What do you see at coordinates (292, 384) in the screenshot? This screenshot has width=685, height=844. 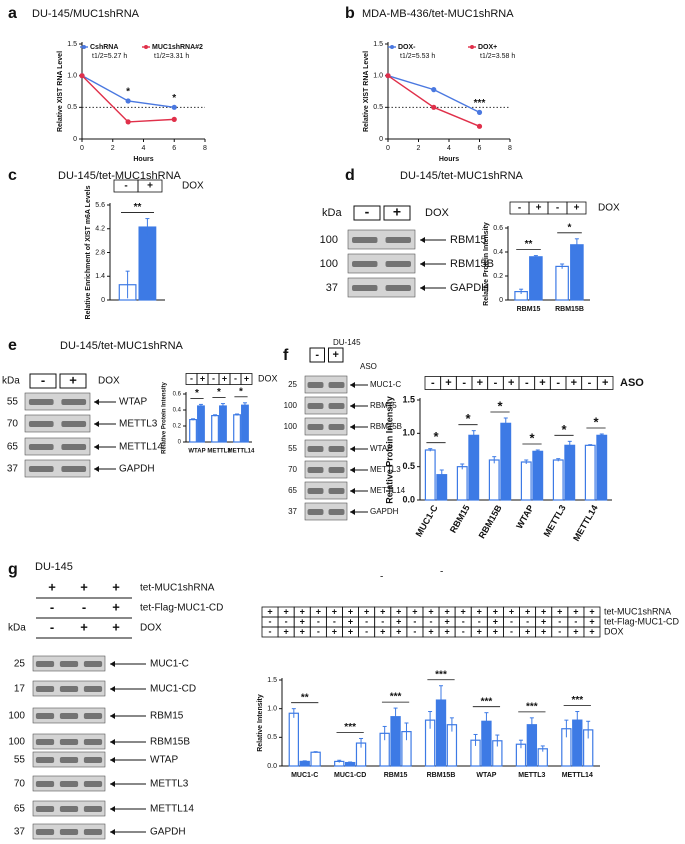 I see `kda-value: 25` at bounding box center [292, 384].